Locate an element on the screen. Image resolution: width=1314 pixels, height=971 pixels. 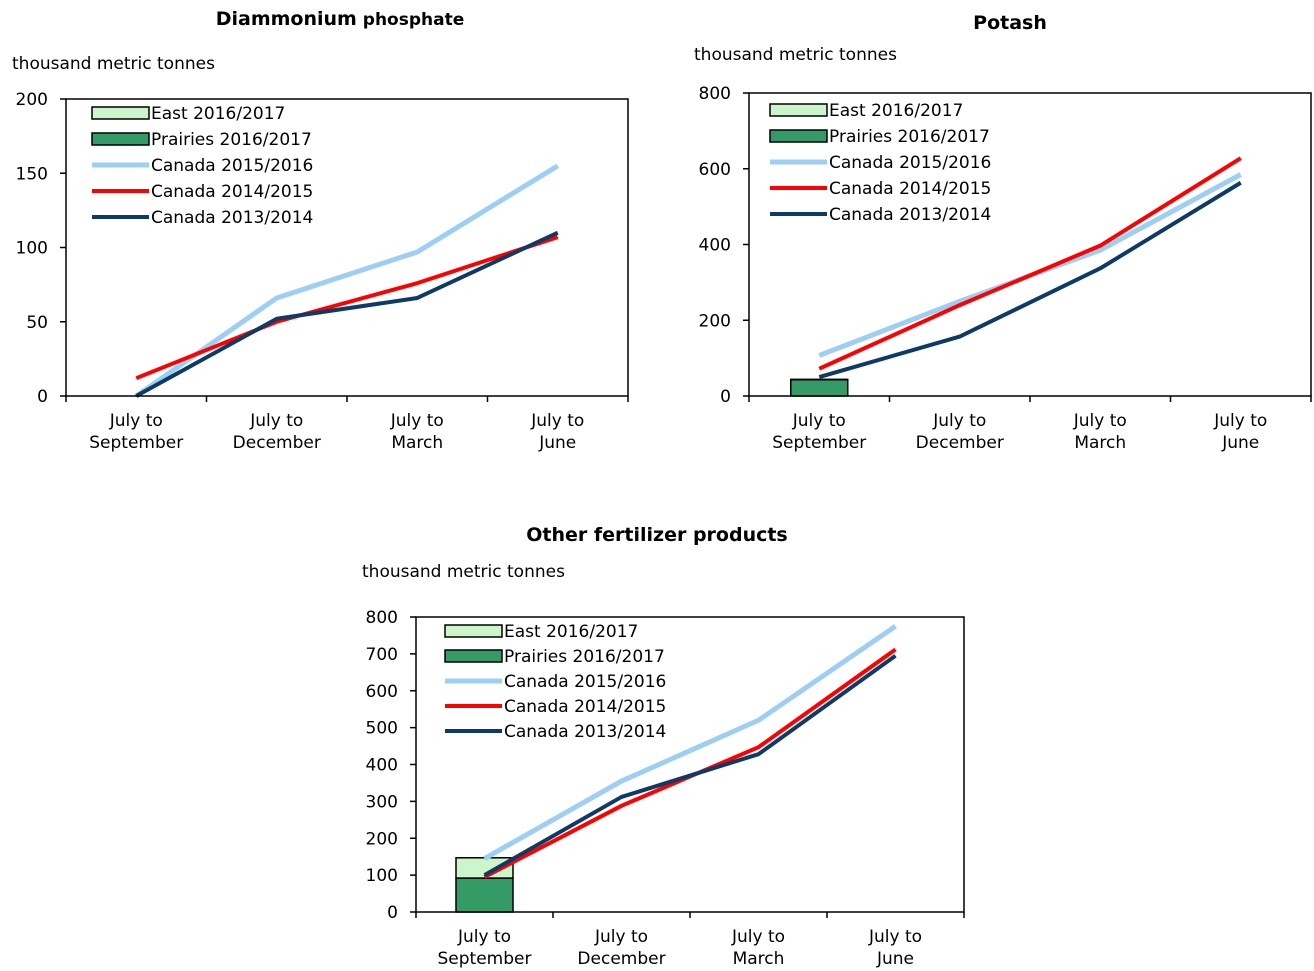
chart-title: Other fertilizer products is located at coordinates (657, 535).